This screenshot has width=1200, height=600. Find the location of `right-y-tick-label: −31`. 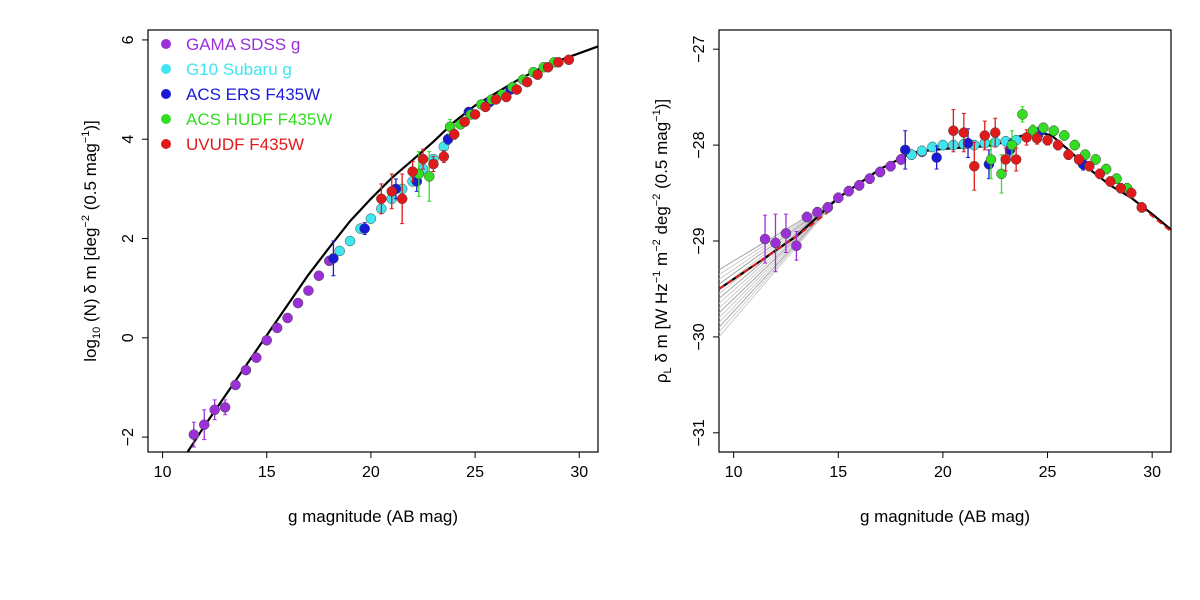

right-y-tick-label: −31 is located at coordinates (699, 432).